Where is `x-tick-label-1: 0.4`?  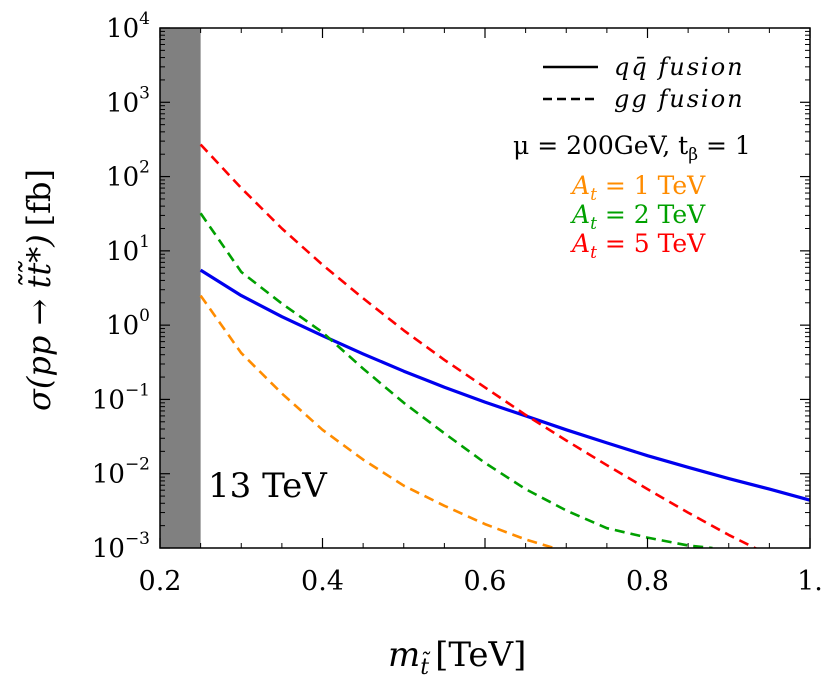 x-tick-label-1: 0.4 is located at coordinates (322, 581).